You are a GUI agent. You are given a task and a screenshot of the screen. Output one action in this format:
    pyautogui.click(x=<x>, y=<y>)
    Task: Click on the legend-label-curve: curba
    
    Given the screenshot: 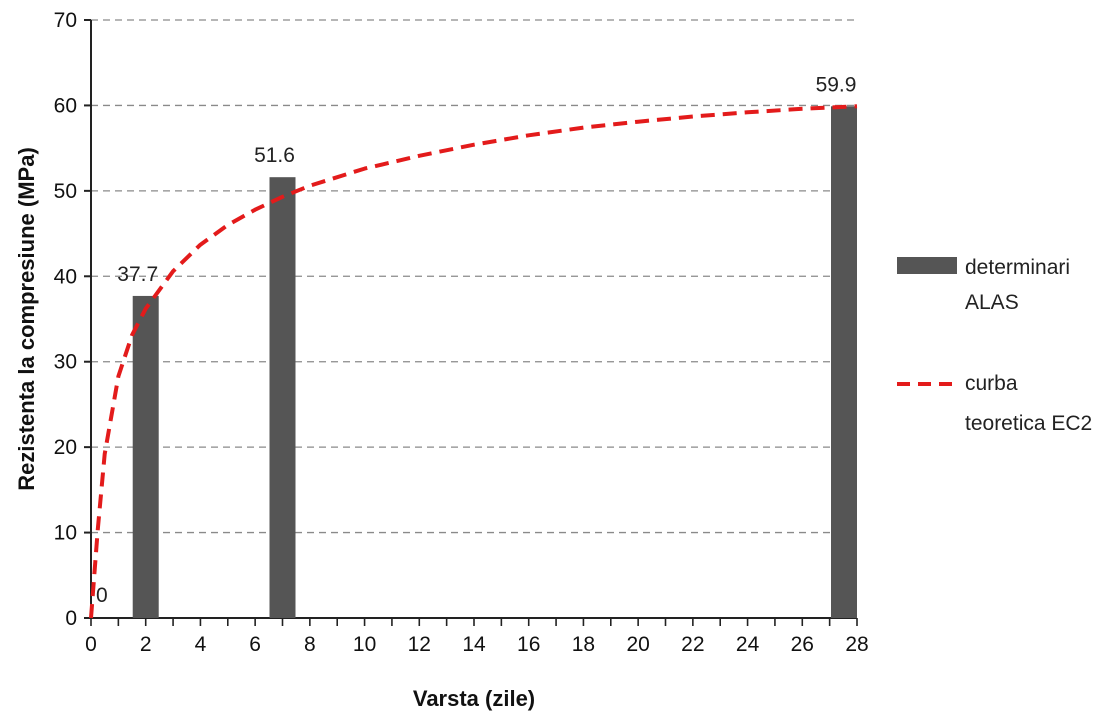 What is the action you would take?
    pyautogui.click(x=991, y=383)
    